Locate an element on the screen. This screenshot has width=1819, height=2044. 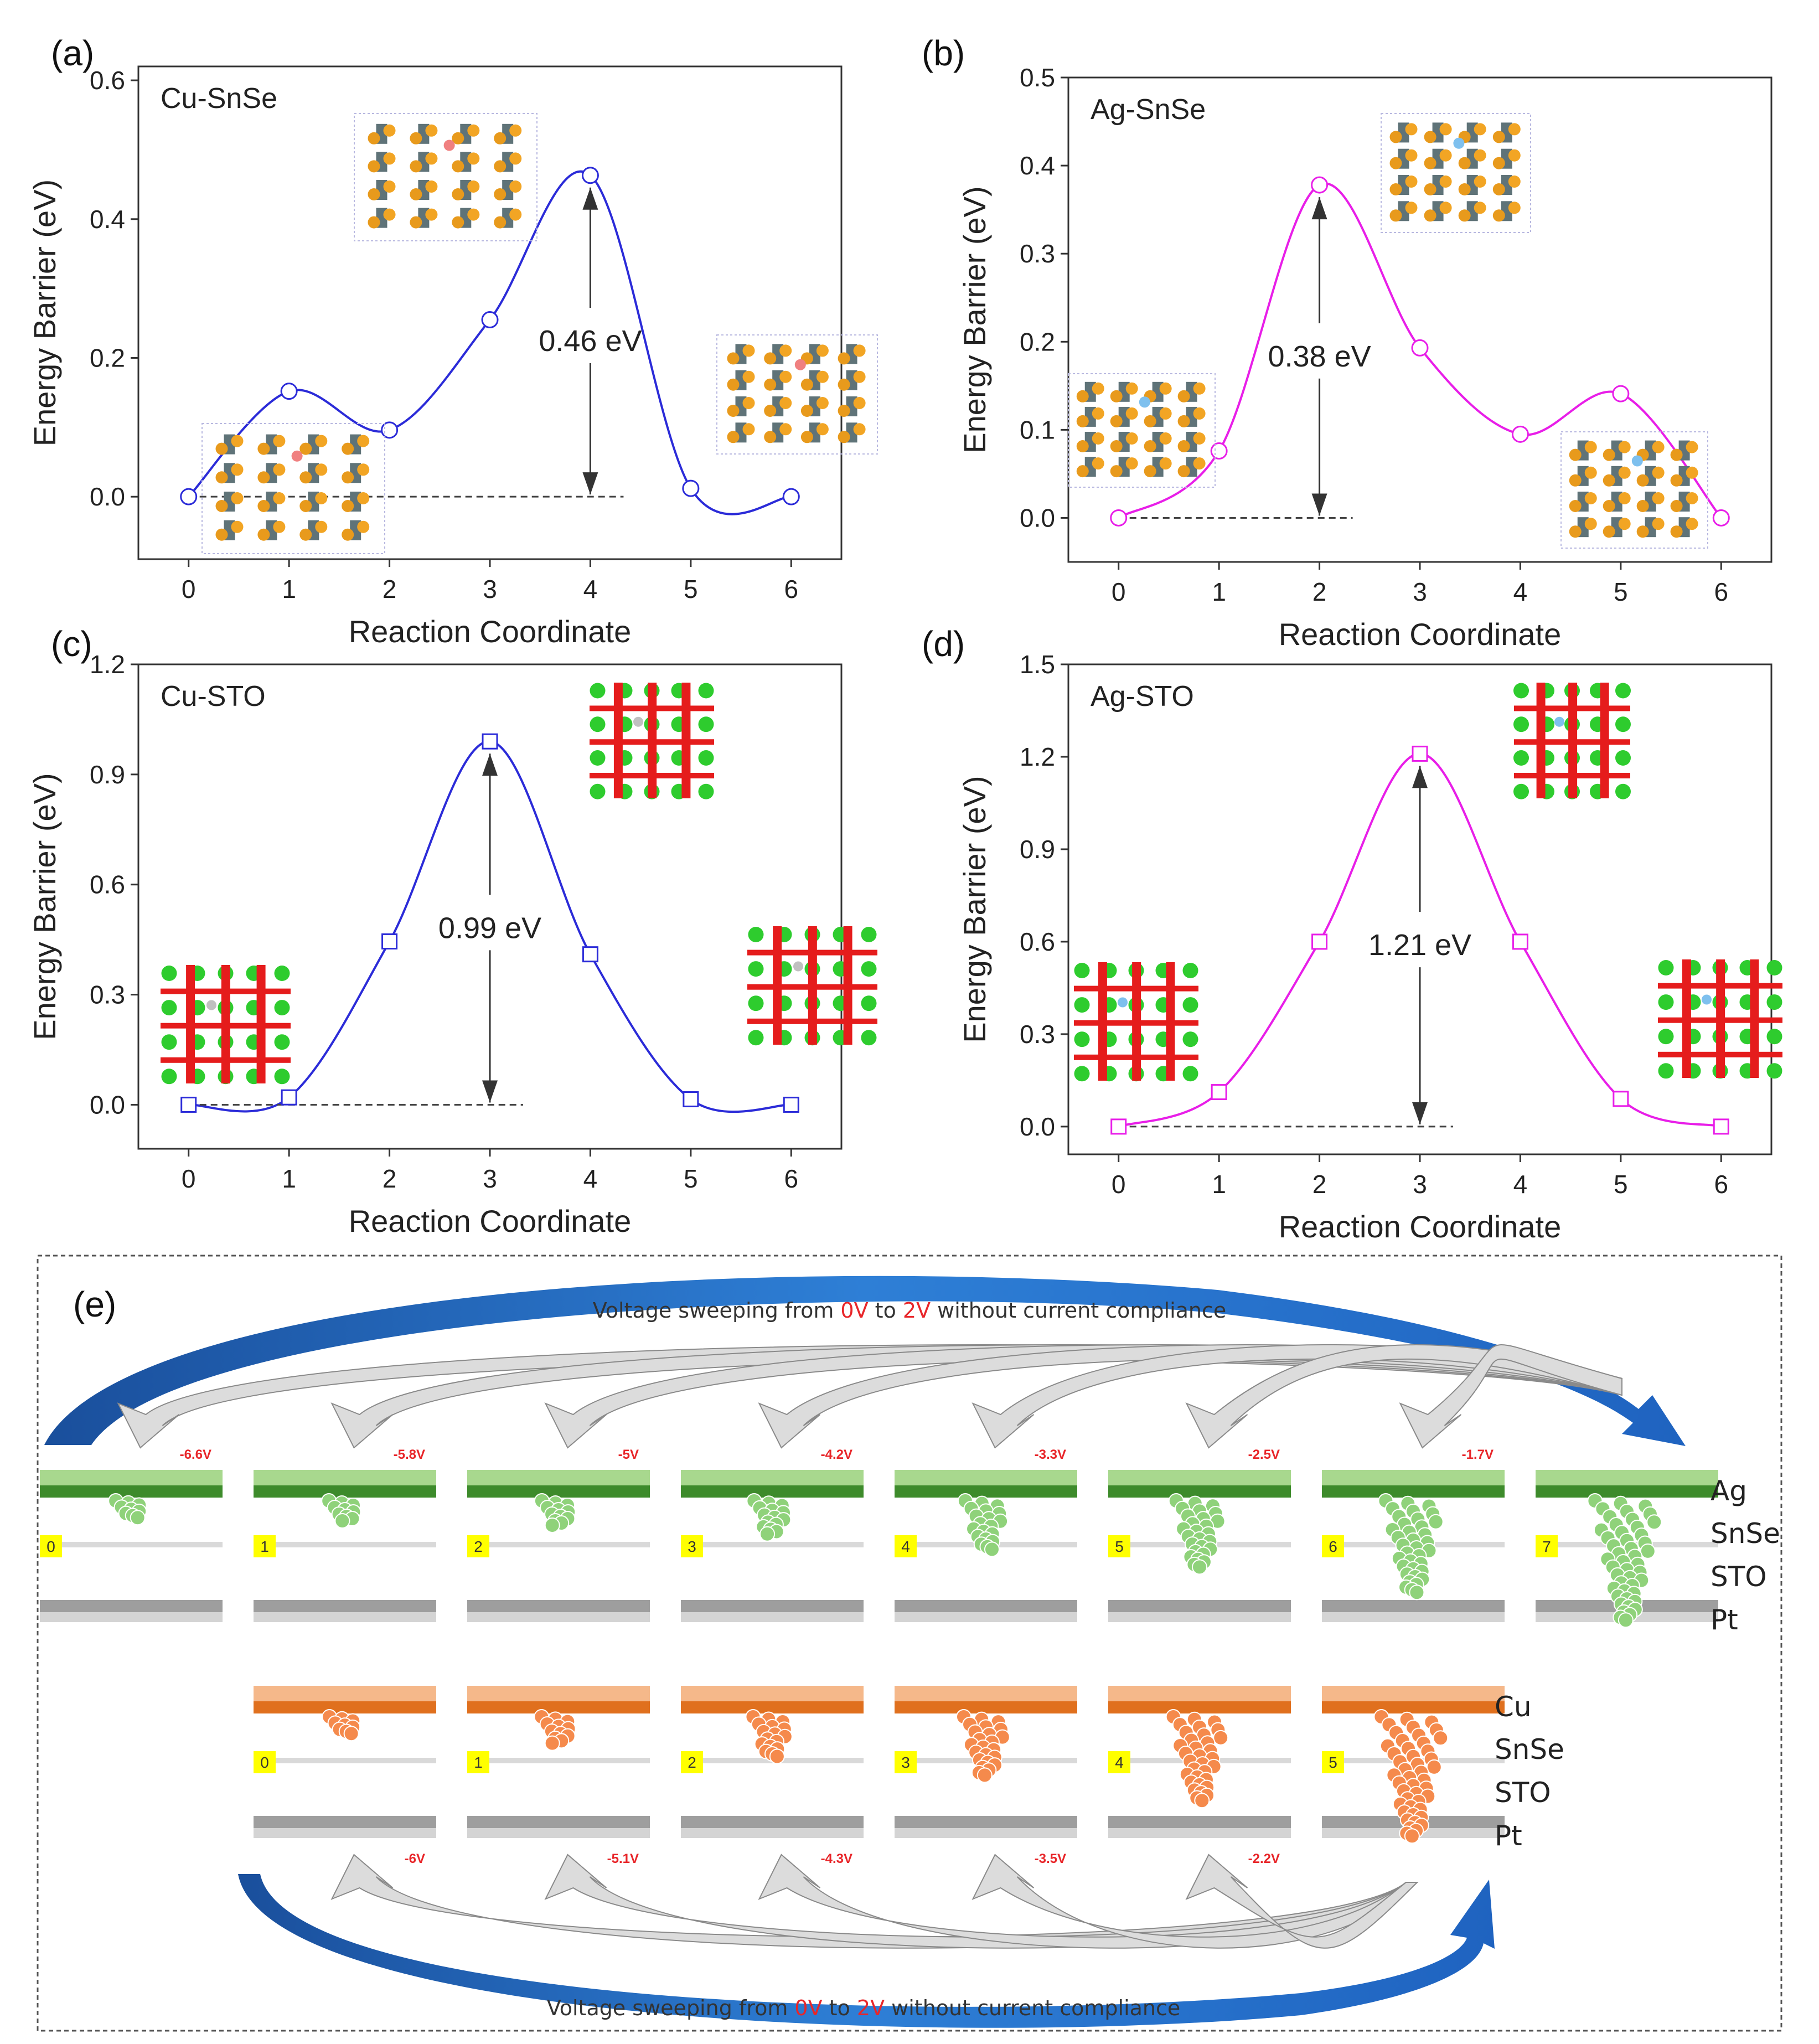
ag_row-cell: 5 is located at coordinates (1200, 1546).